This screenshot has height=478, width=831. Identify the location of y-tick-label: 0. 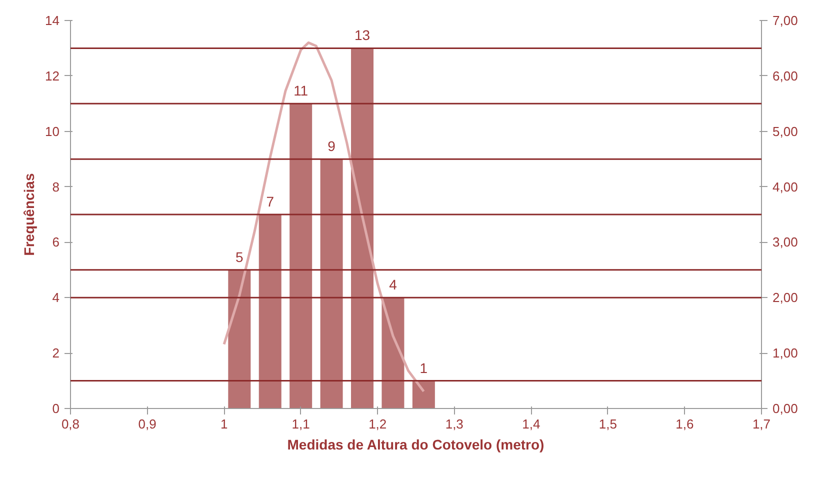
(56, 408).